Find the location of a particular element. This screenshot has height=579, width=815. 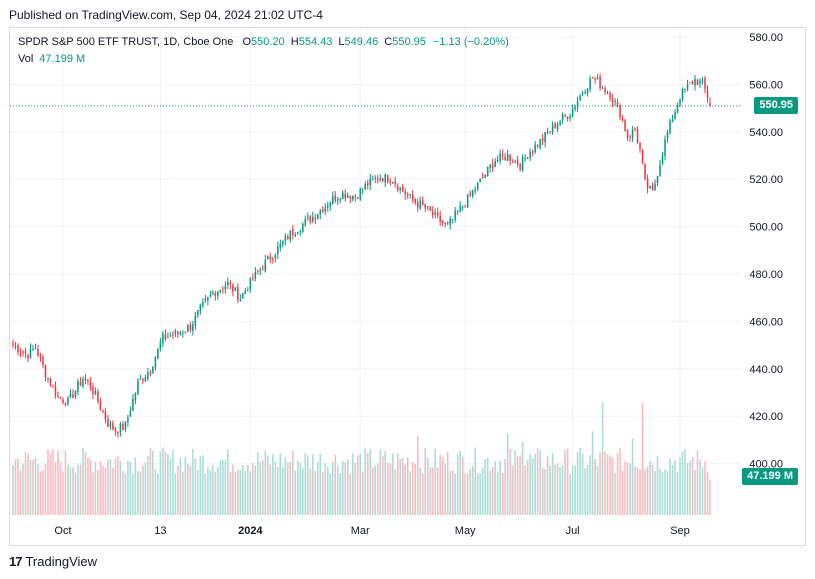

footer-brand: TradingView is located at coordinates (61, 561).